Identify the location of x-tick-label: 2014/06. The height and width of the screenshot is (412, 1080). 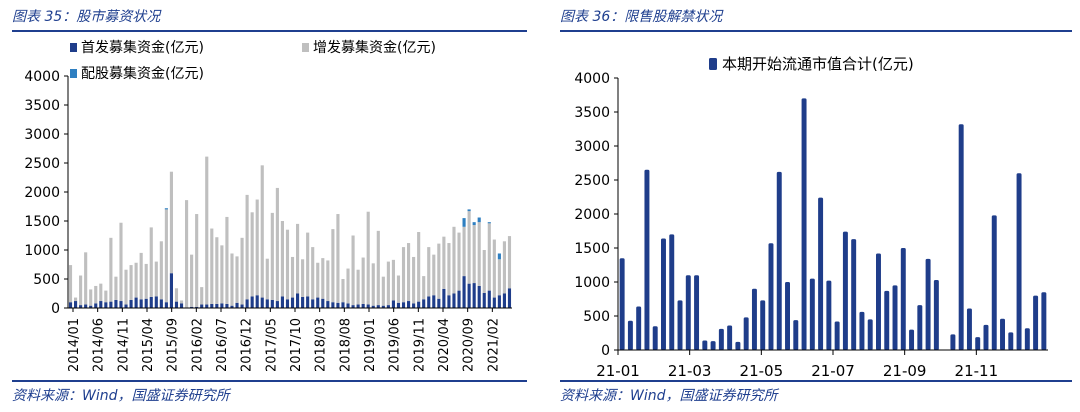
(99, 345).